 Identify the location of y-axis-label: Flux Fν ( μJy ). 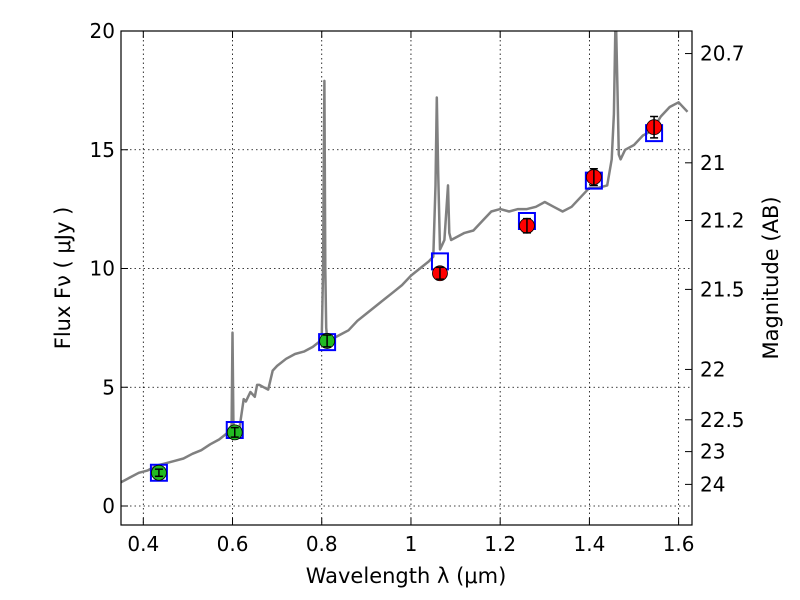
(63, 278).